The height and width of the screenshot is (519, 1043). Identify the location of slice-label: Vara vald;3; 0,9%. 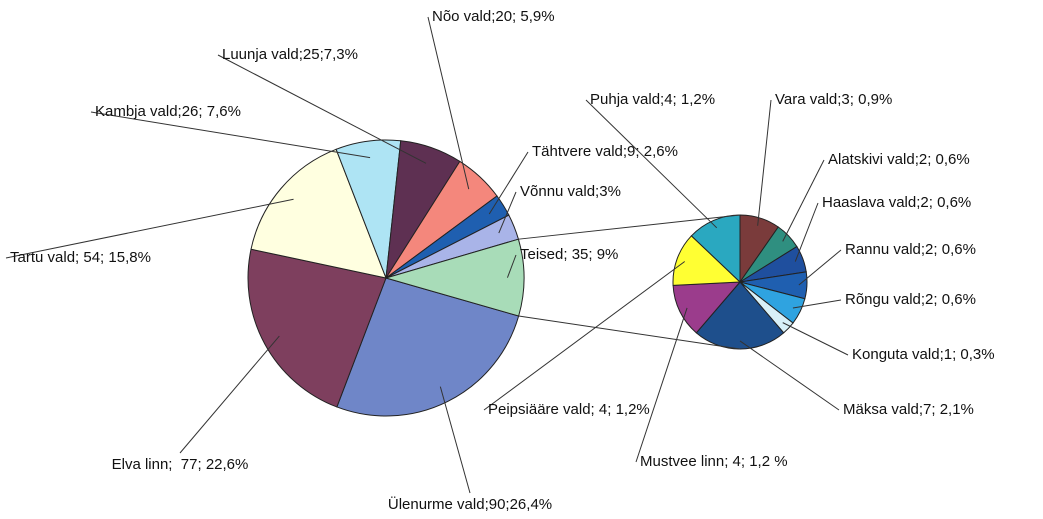
(833, 99).